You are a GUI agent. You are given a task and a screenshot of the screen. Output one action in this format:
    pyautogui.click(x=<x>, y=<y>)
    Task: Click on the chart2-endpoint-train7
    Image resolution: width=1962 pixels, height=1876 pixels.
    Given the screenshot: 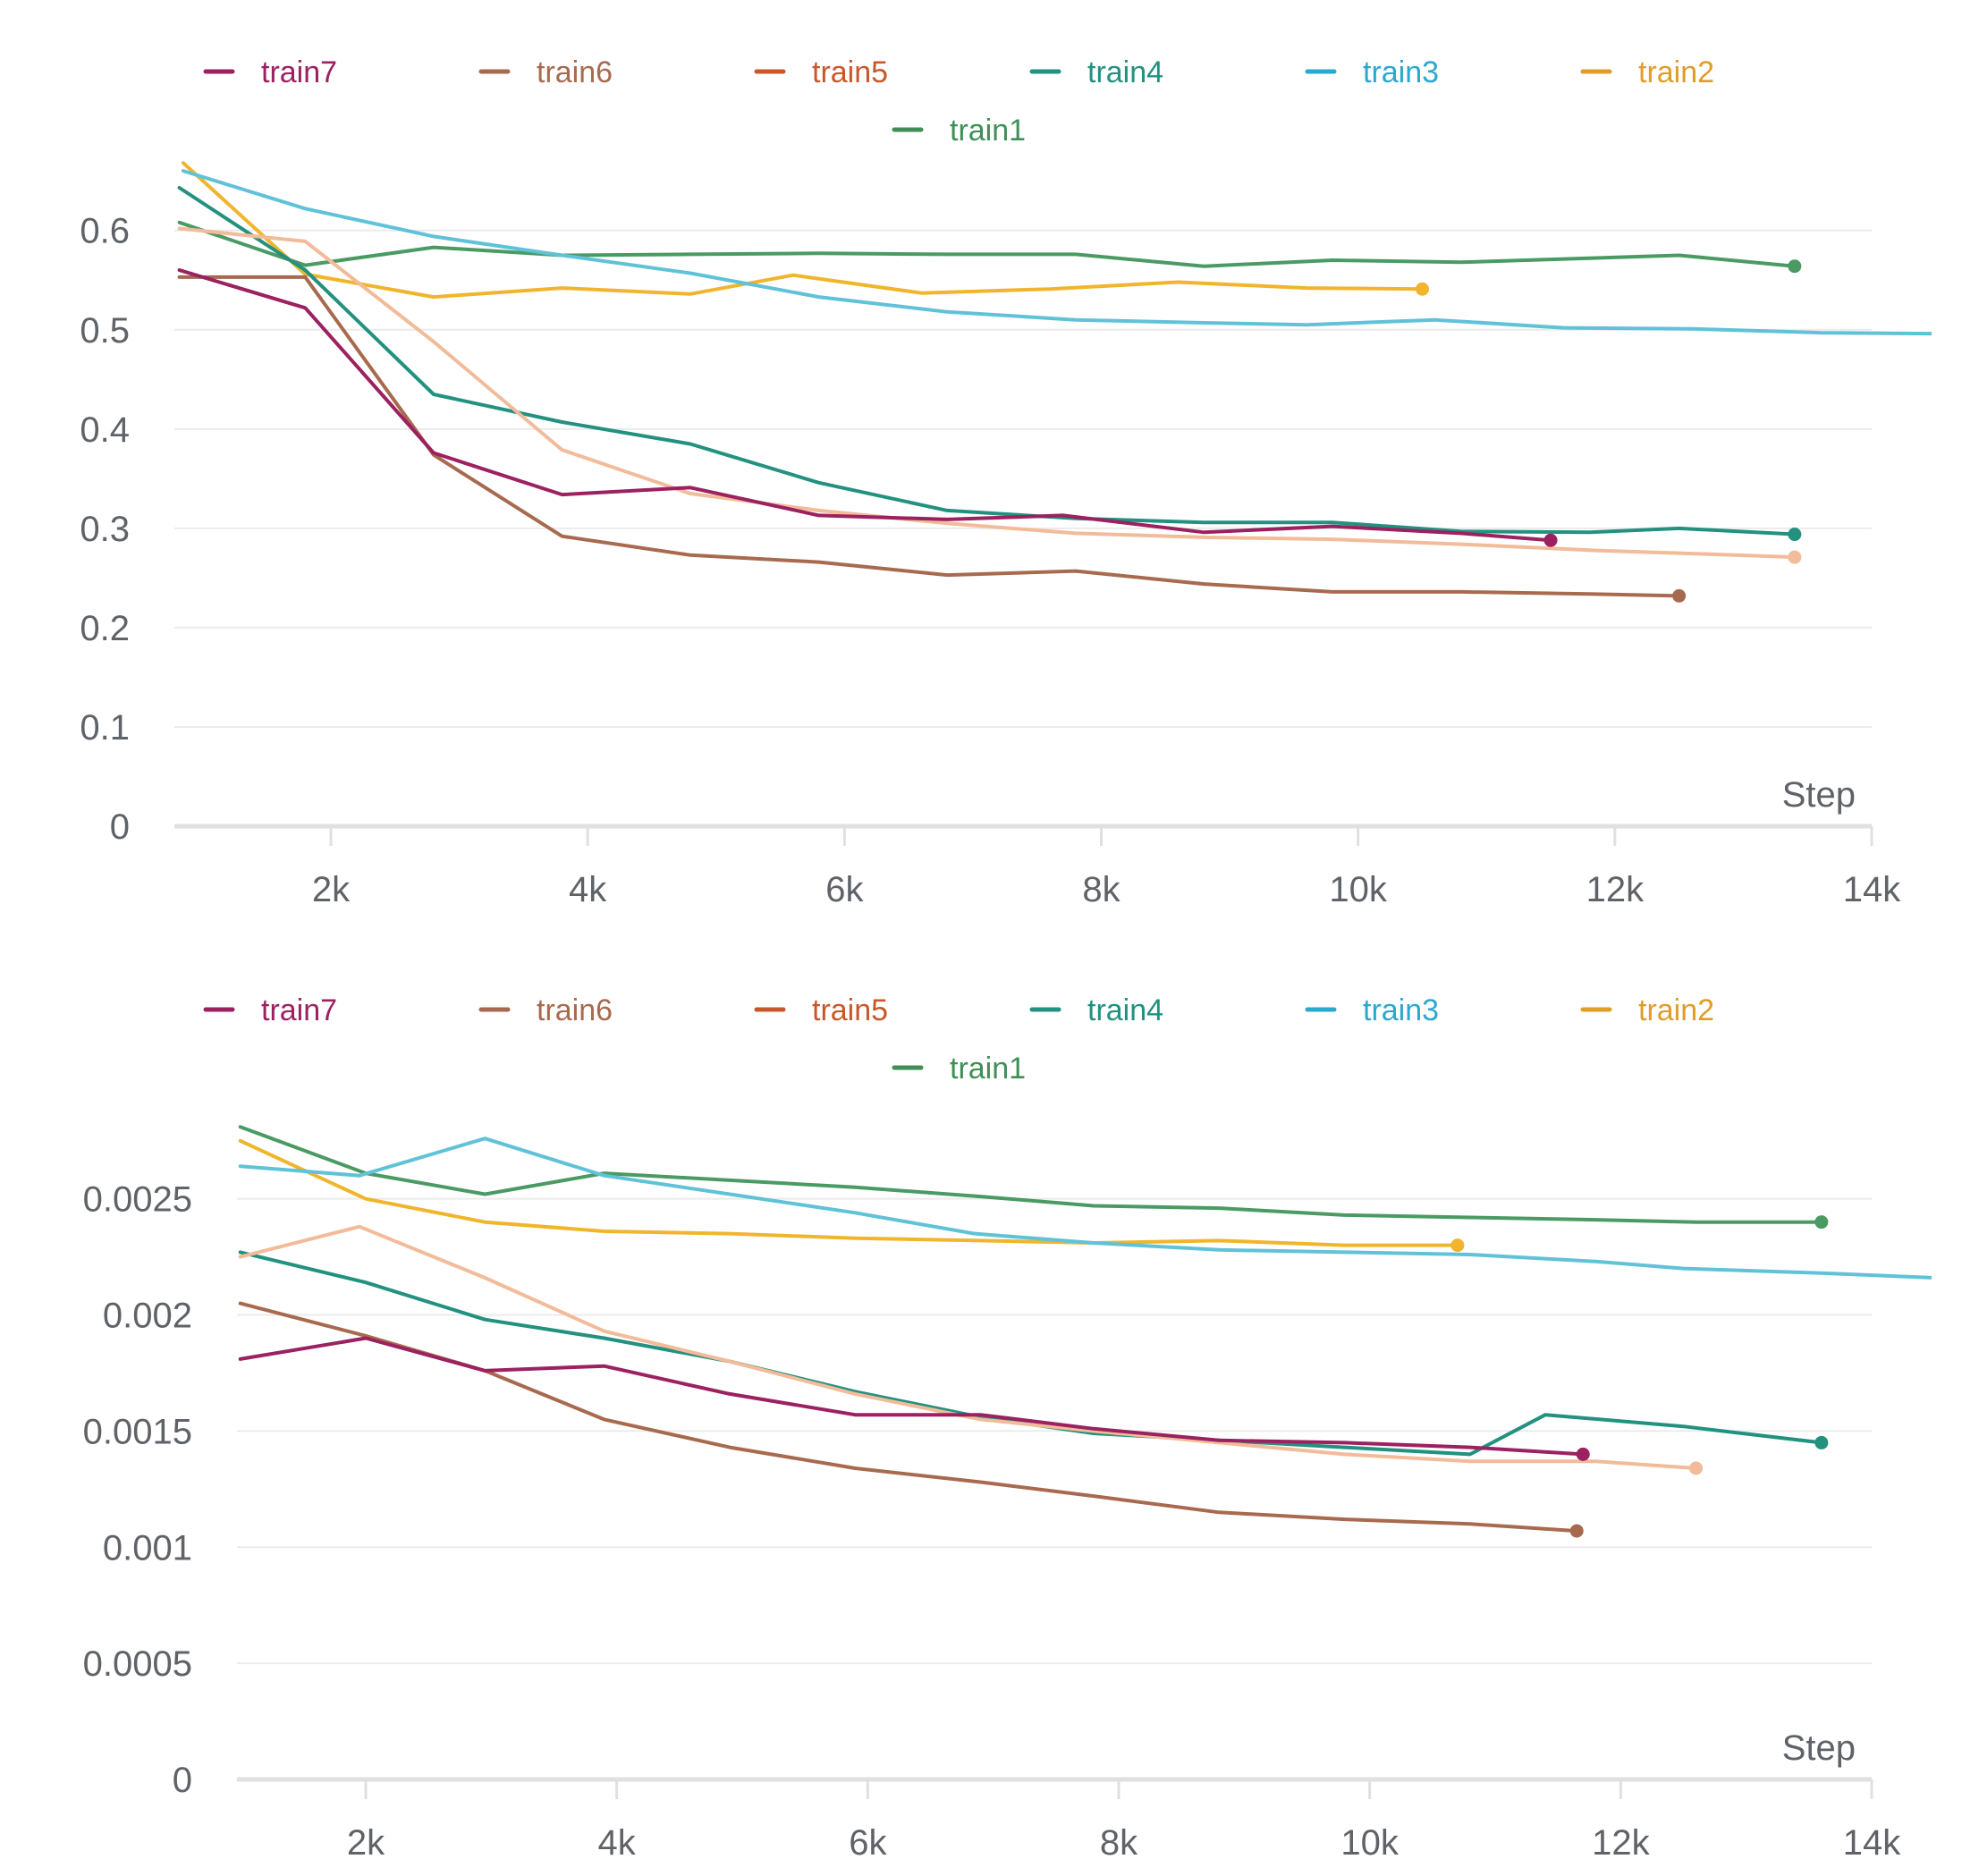 What is the action you would take?
    pyautogui.click(x=1583, y=1454)
    